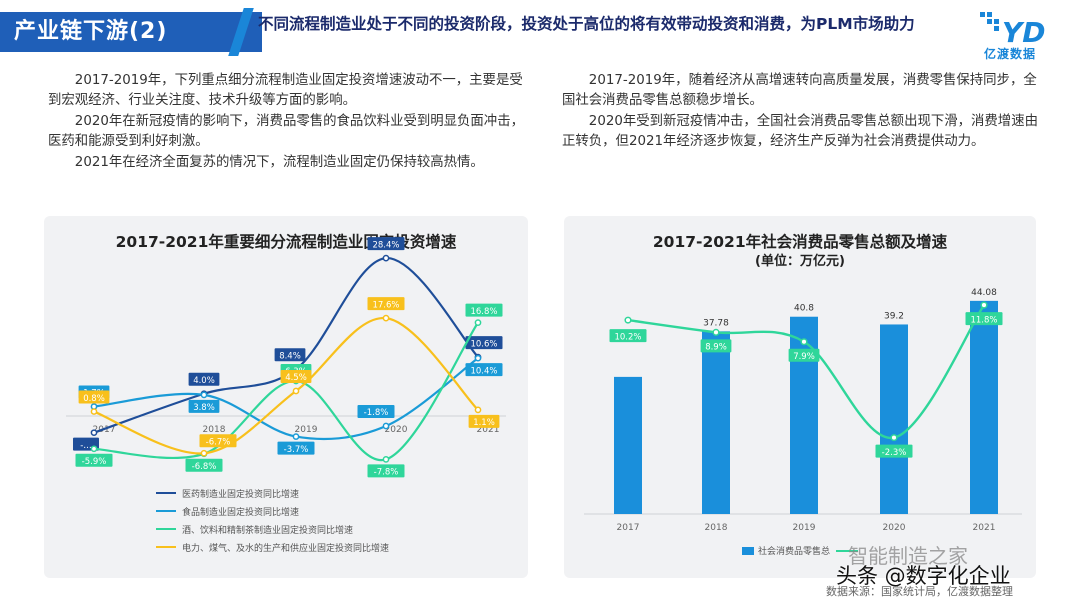  What do you see at coordinates (286, 345) in the screenshot?
I see `series-line` at bounding box center [286, 345].